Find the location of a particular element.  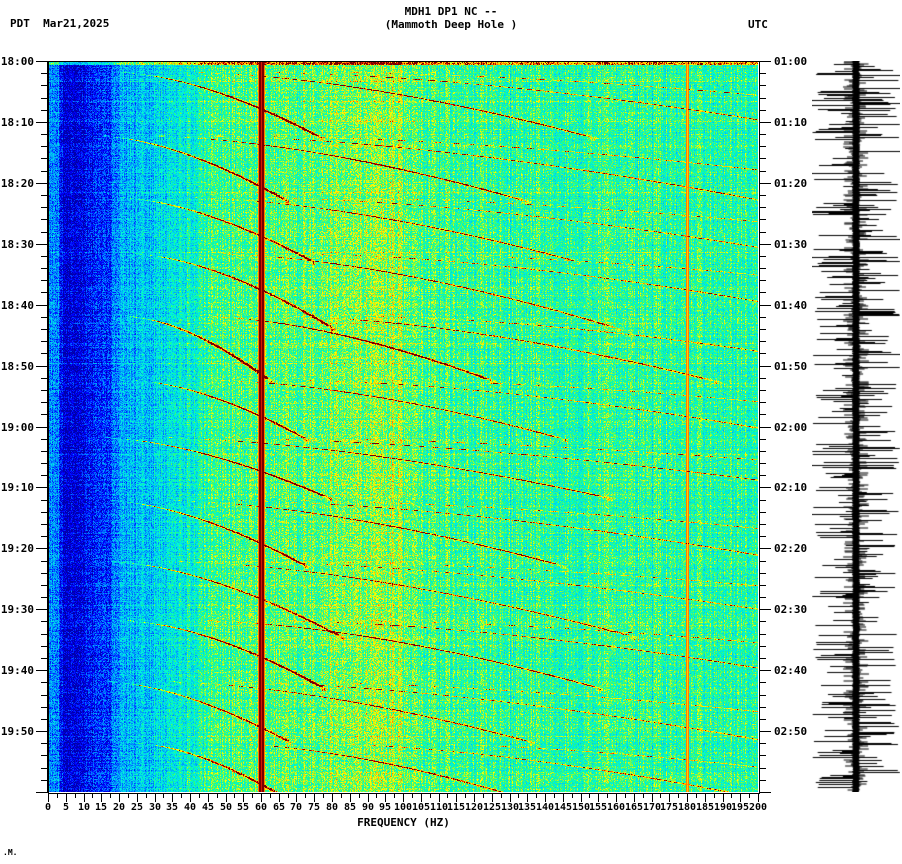

frequency-label: 145 is located at coordinates (563, 807).